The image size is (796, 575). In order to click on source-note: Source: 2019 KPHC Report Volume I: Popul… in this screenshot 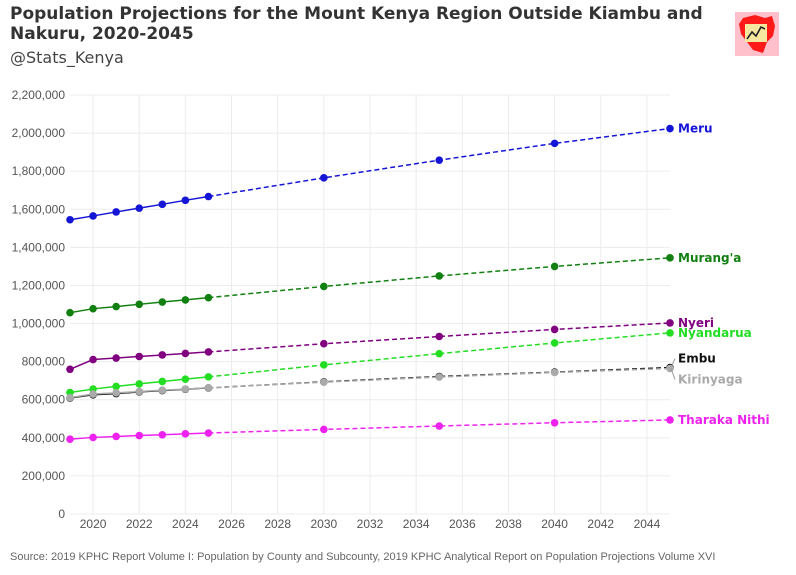, I will do `click(363, 557)`.